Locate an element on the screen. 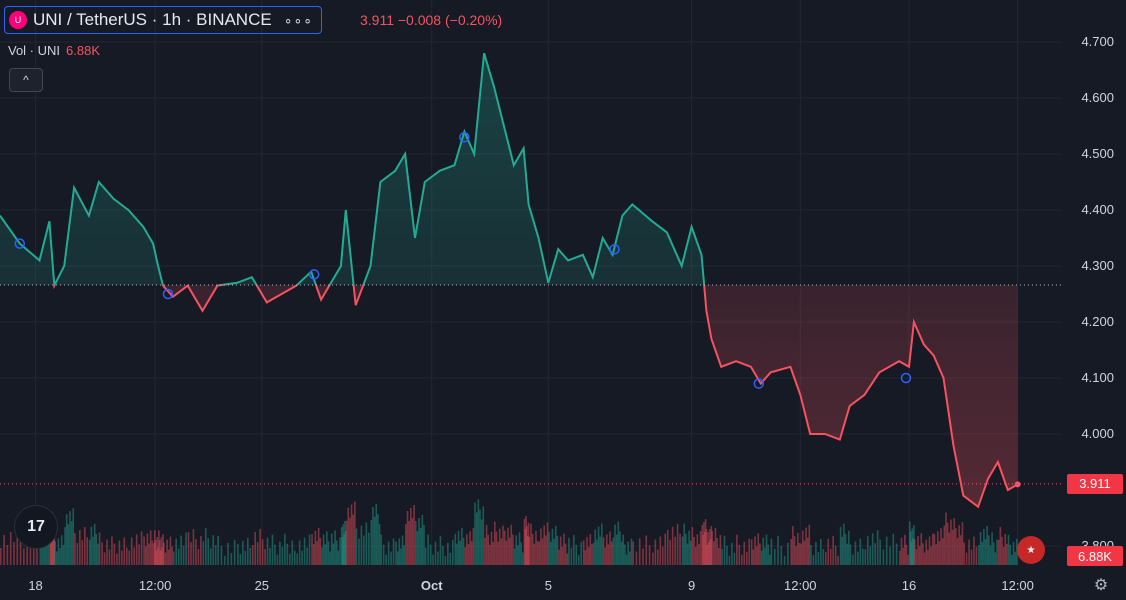  collapse-button: ^ is located at coordinates (26, 80).